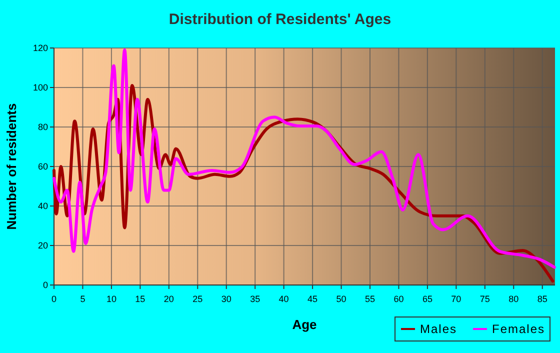 The height and width of the screenshot is (353, 560). I want to click on x-tick-label: 20, so click(169, 299).